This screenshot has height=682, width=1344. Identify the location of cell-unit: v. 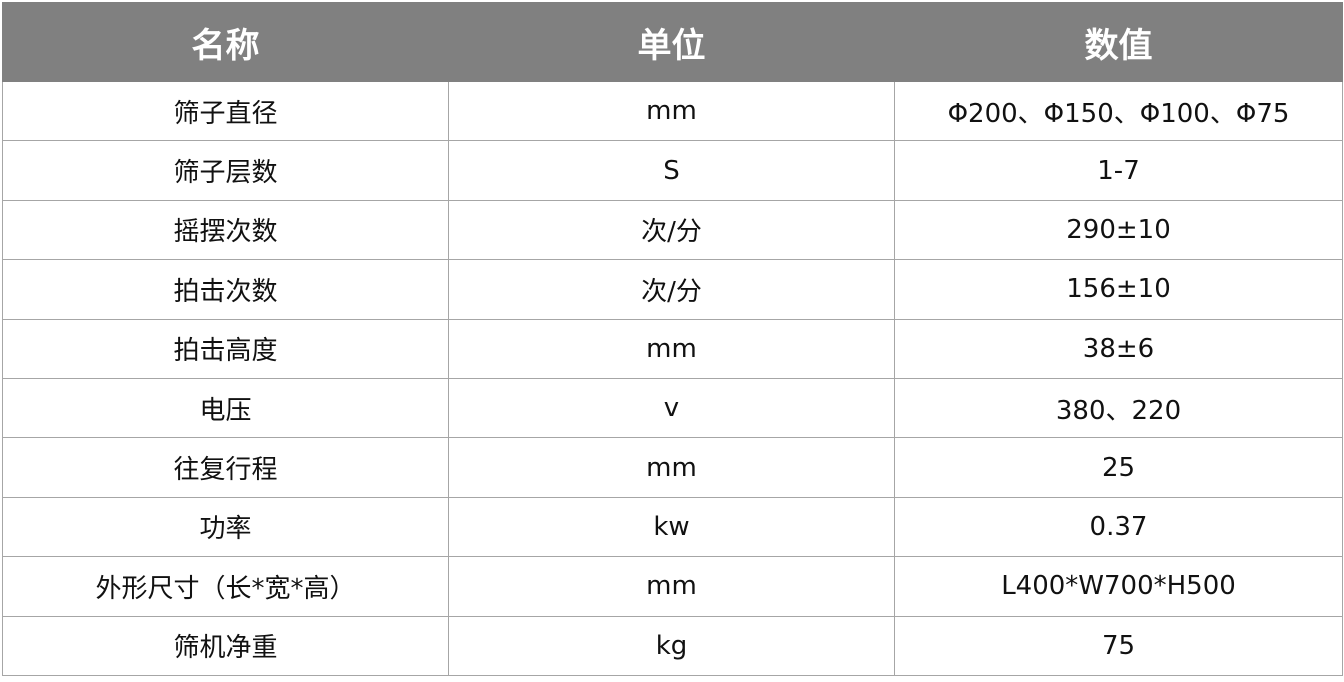
(671, 408).